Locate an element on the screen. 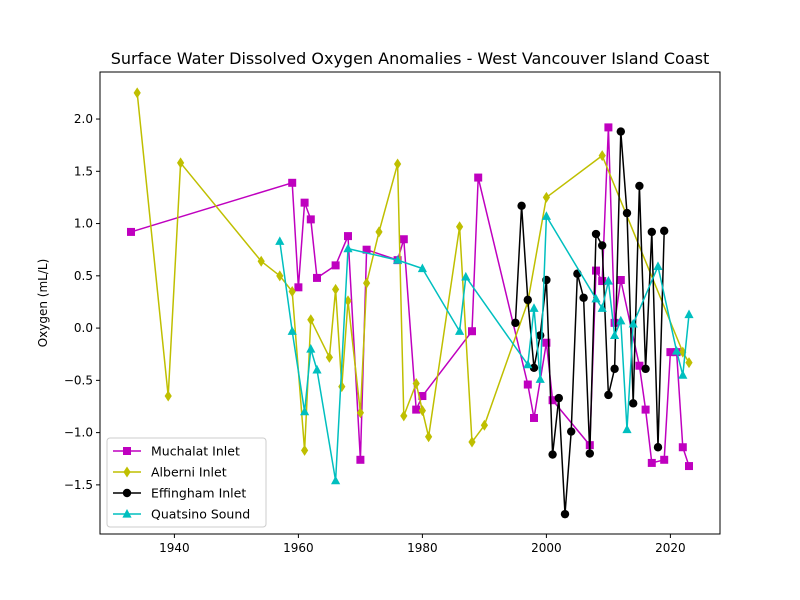  legend-label-alberni-inlet: Alberni Inlet is located at coordinates (189, 472).